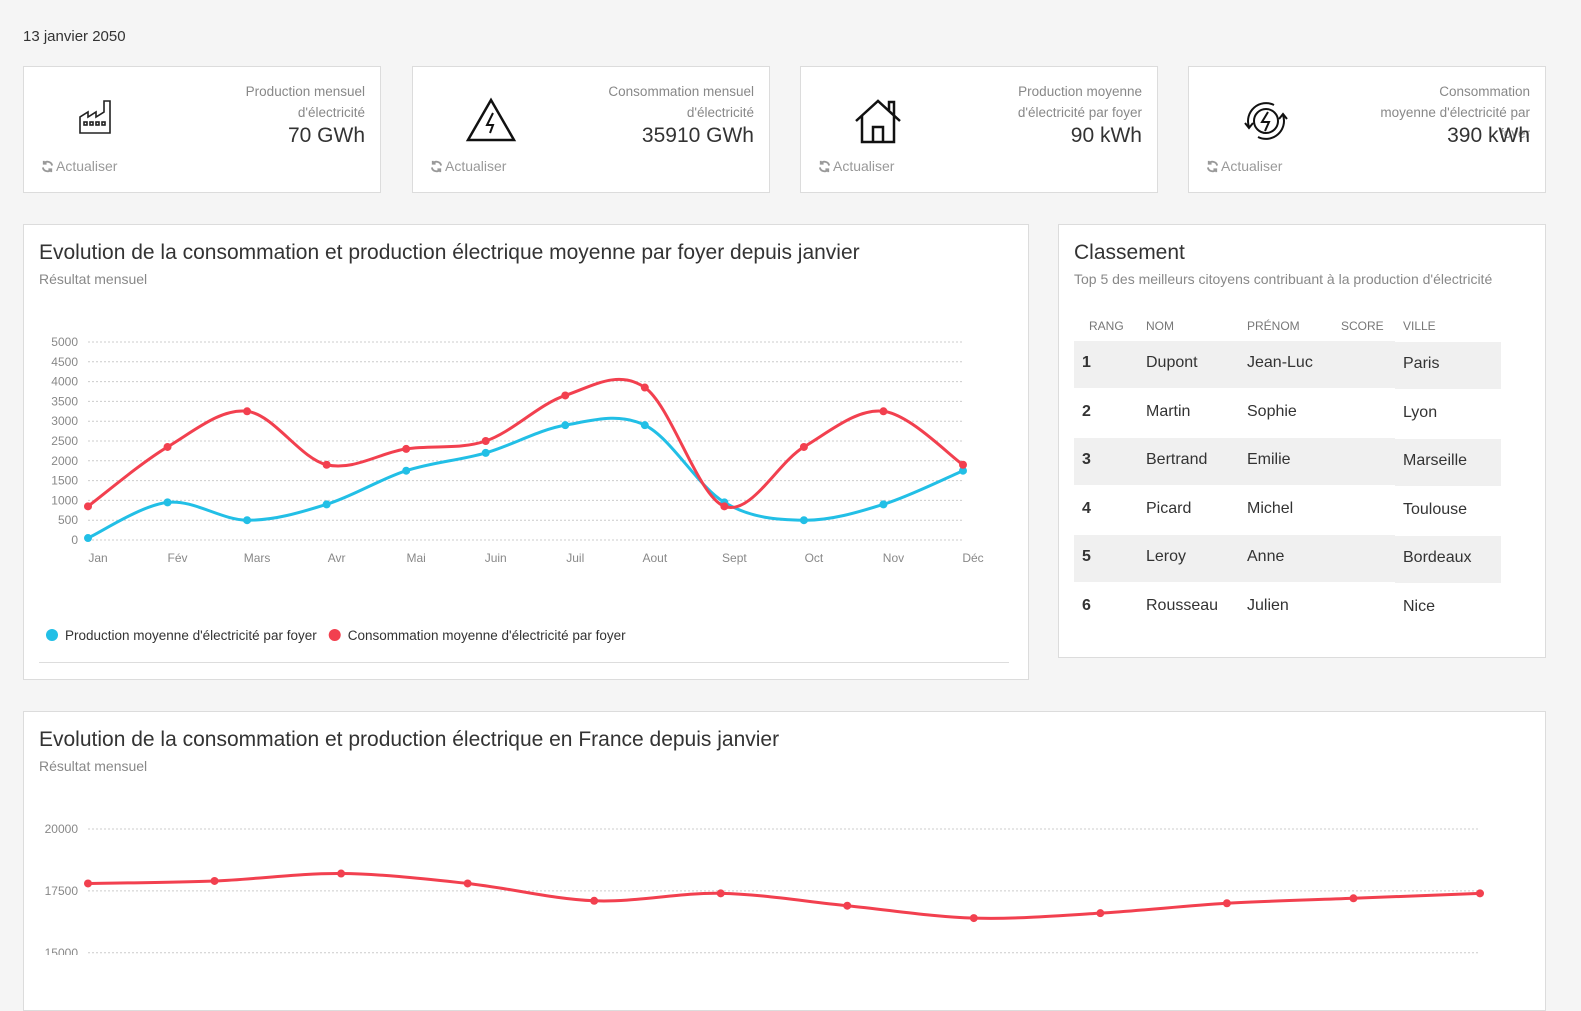 This screenshot has width=1581, height=1011. I want to click on table-cell: Leroy, so click(1166, 557).